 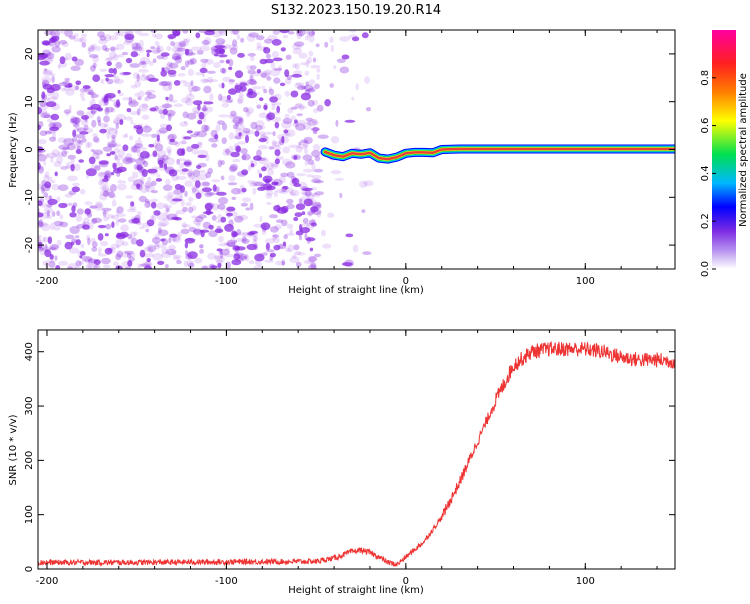 I want to click on y-tick-label: -10, so click(x=29, y=197).